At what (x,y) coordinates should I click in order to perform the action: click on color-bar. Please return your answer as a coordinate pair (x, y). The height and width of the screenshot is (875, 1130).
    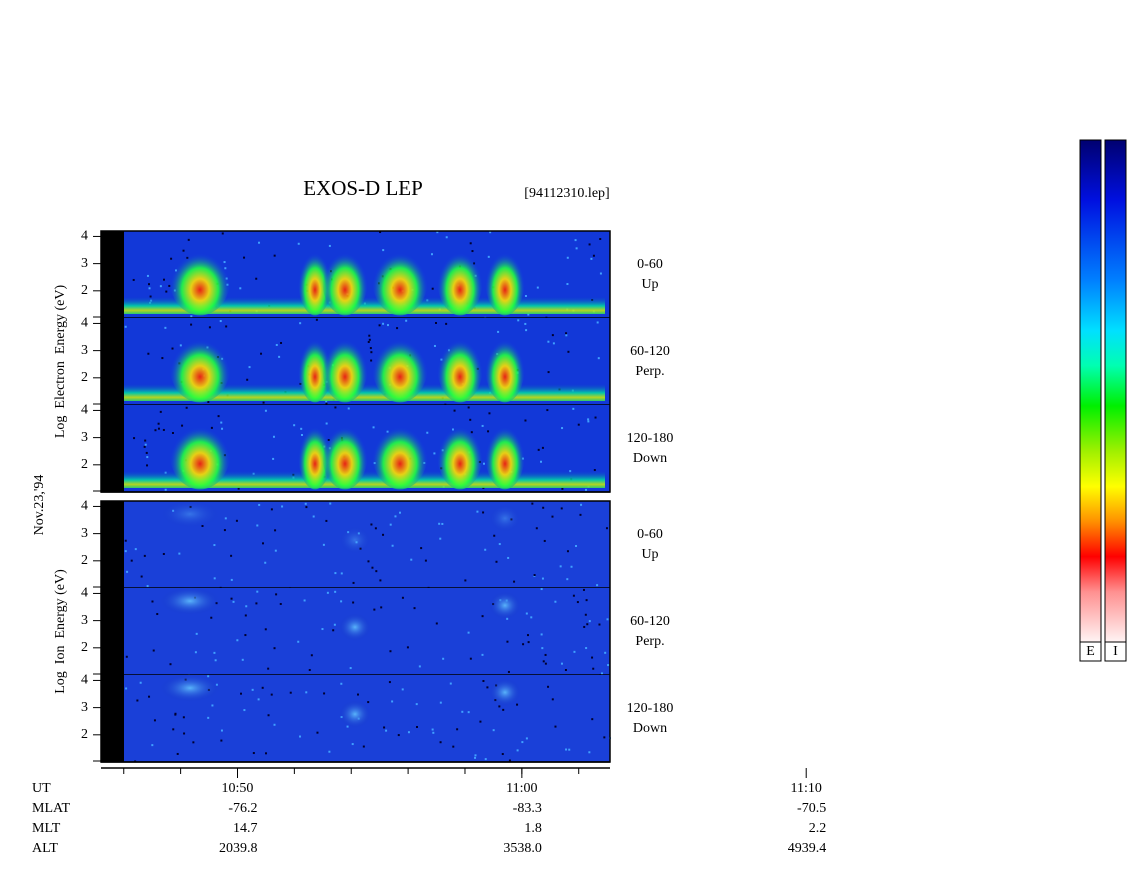
    Looking at the image, I should click on (1115, 391).